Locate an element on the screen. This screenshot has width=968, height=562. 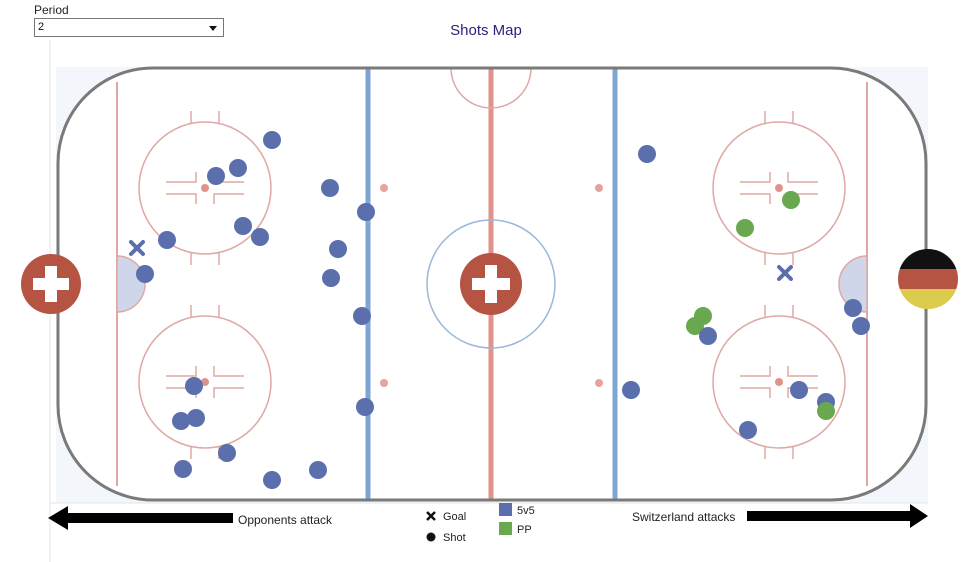
legend-shot-marker is located at coordinates (431, 537).